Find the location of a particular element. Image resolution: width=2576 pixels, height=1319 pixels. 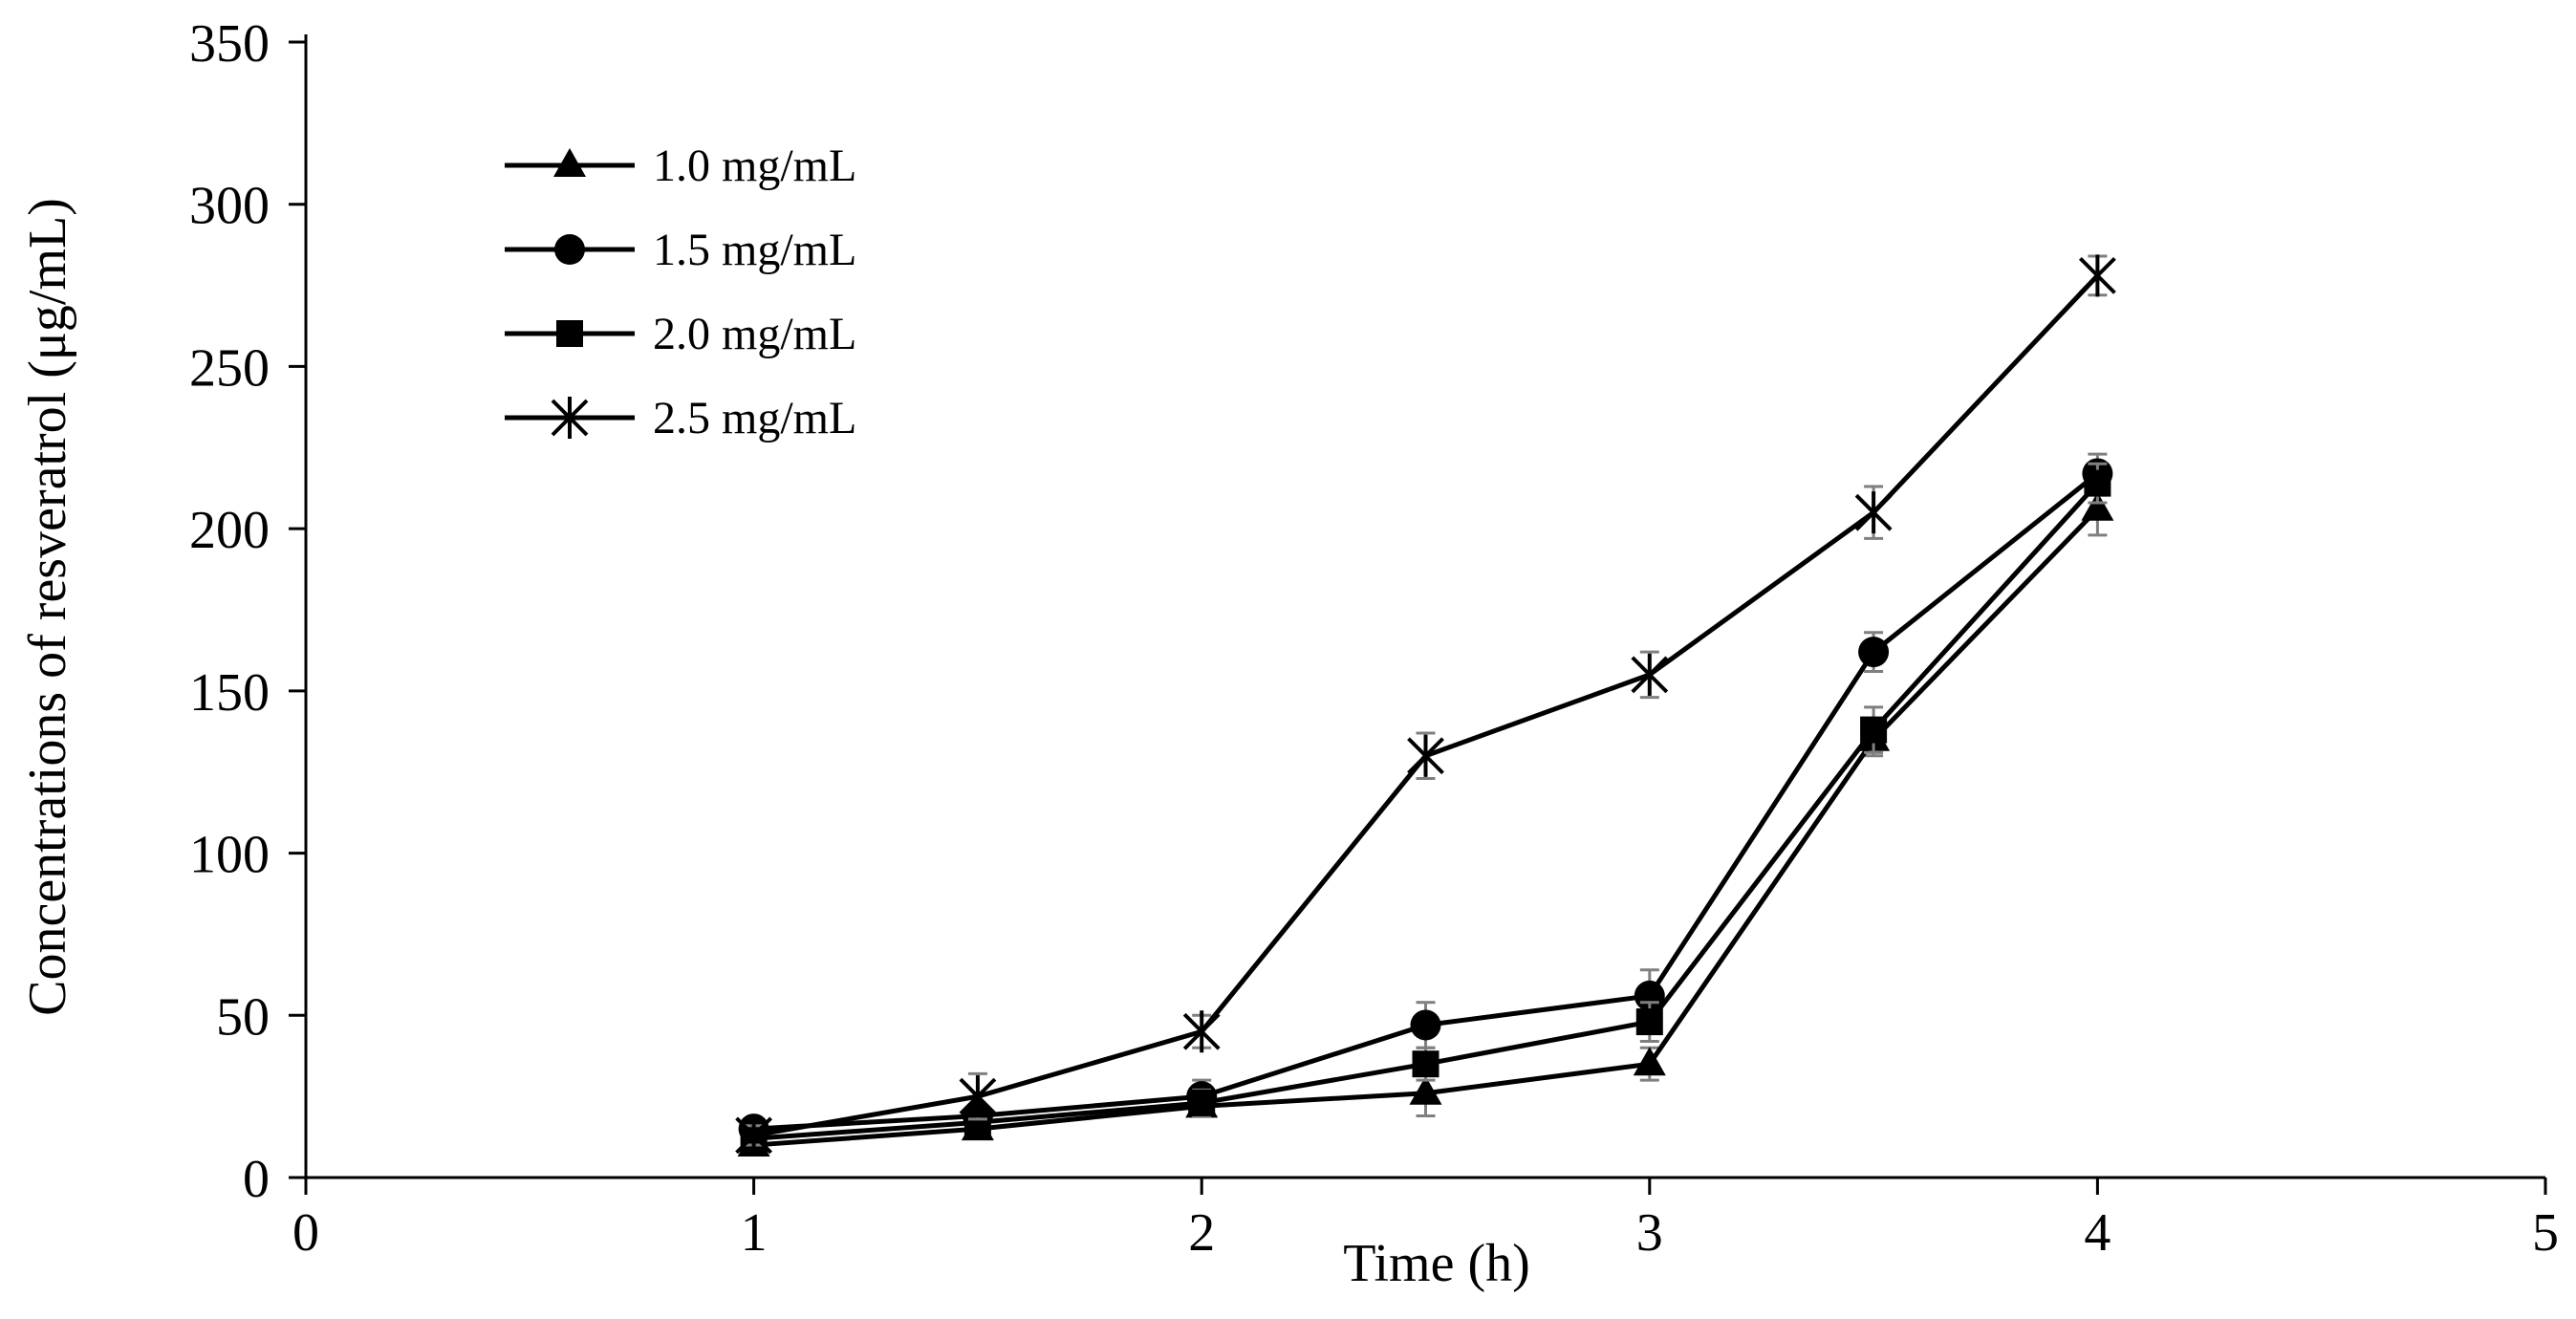

x-tick-label: 3 is located at coordinates (1650, 1233).